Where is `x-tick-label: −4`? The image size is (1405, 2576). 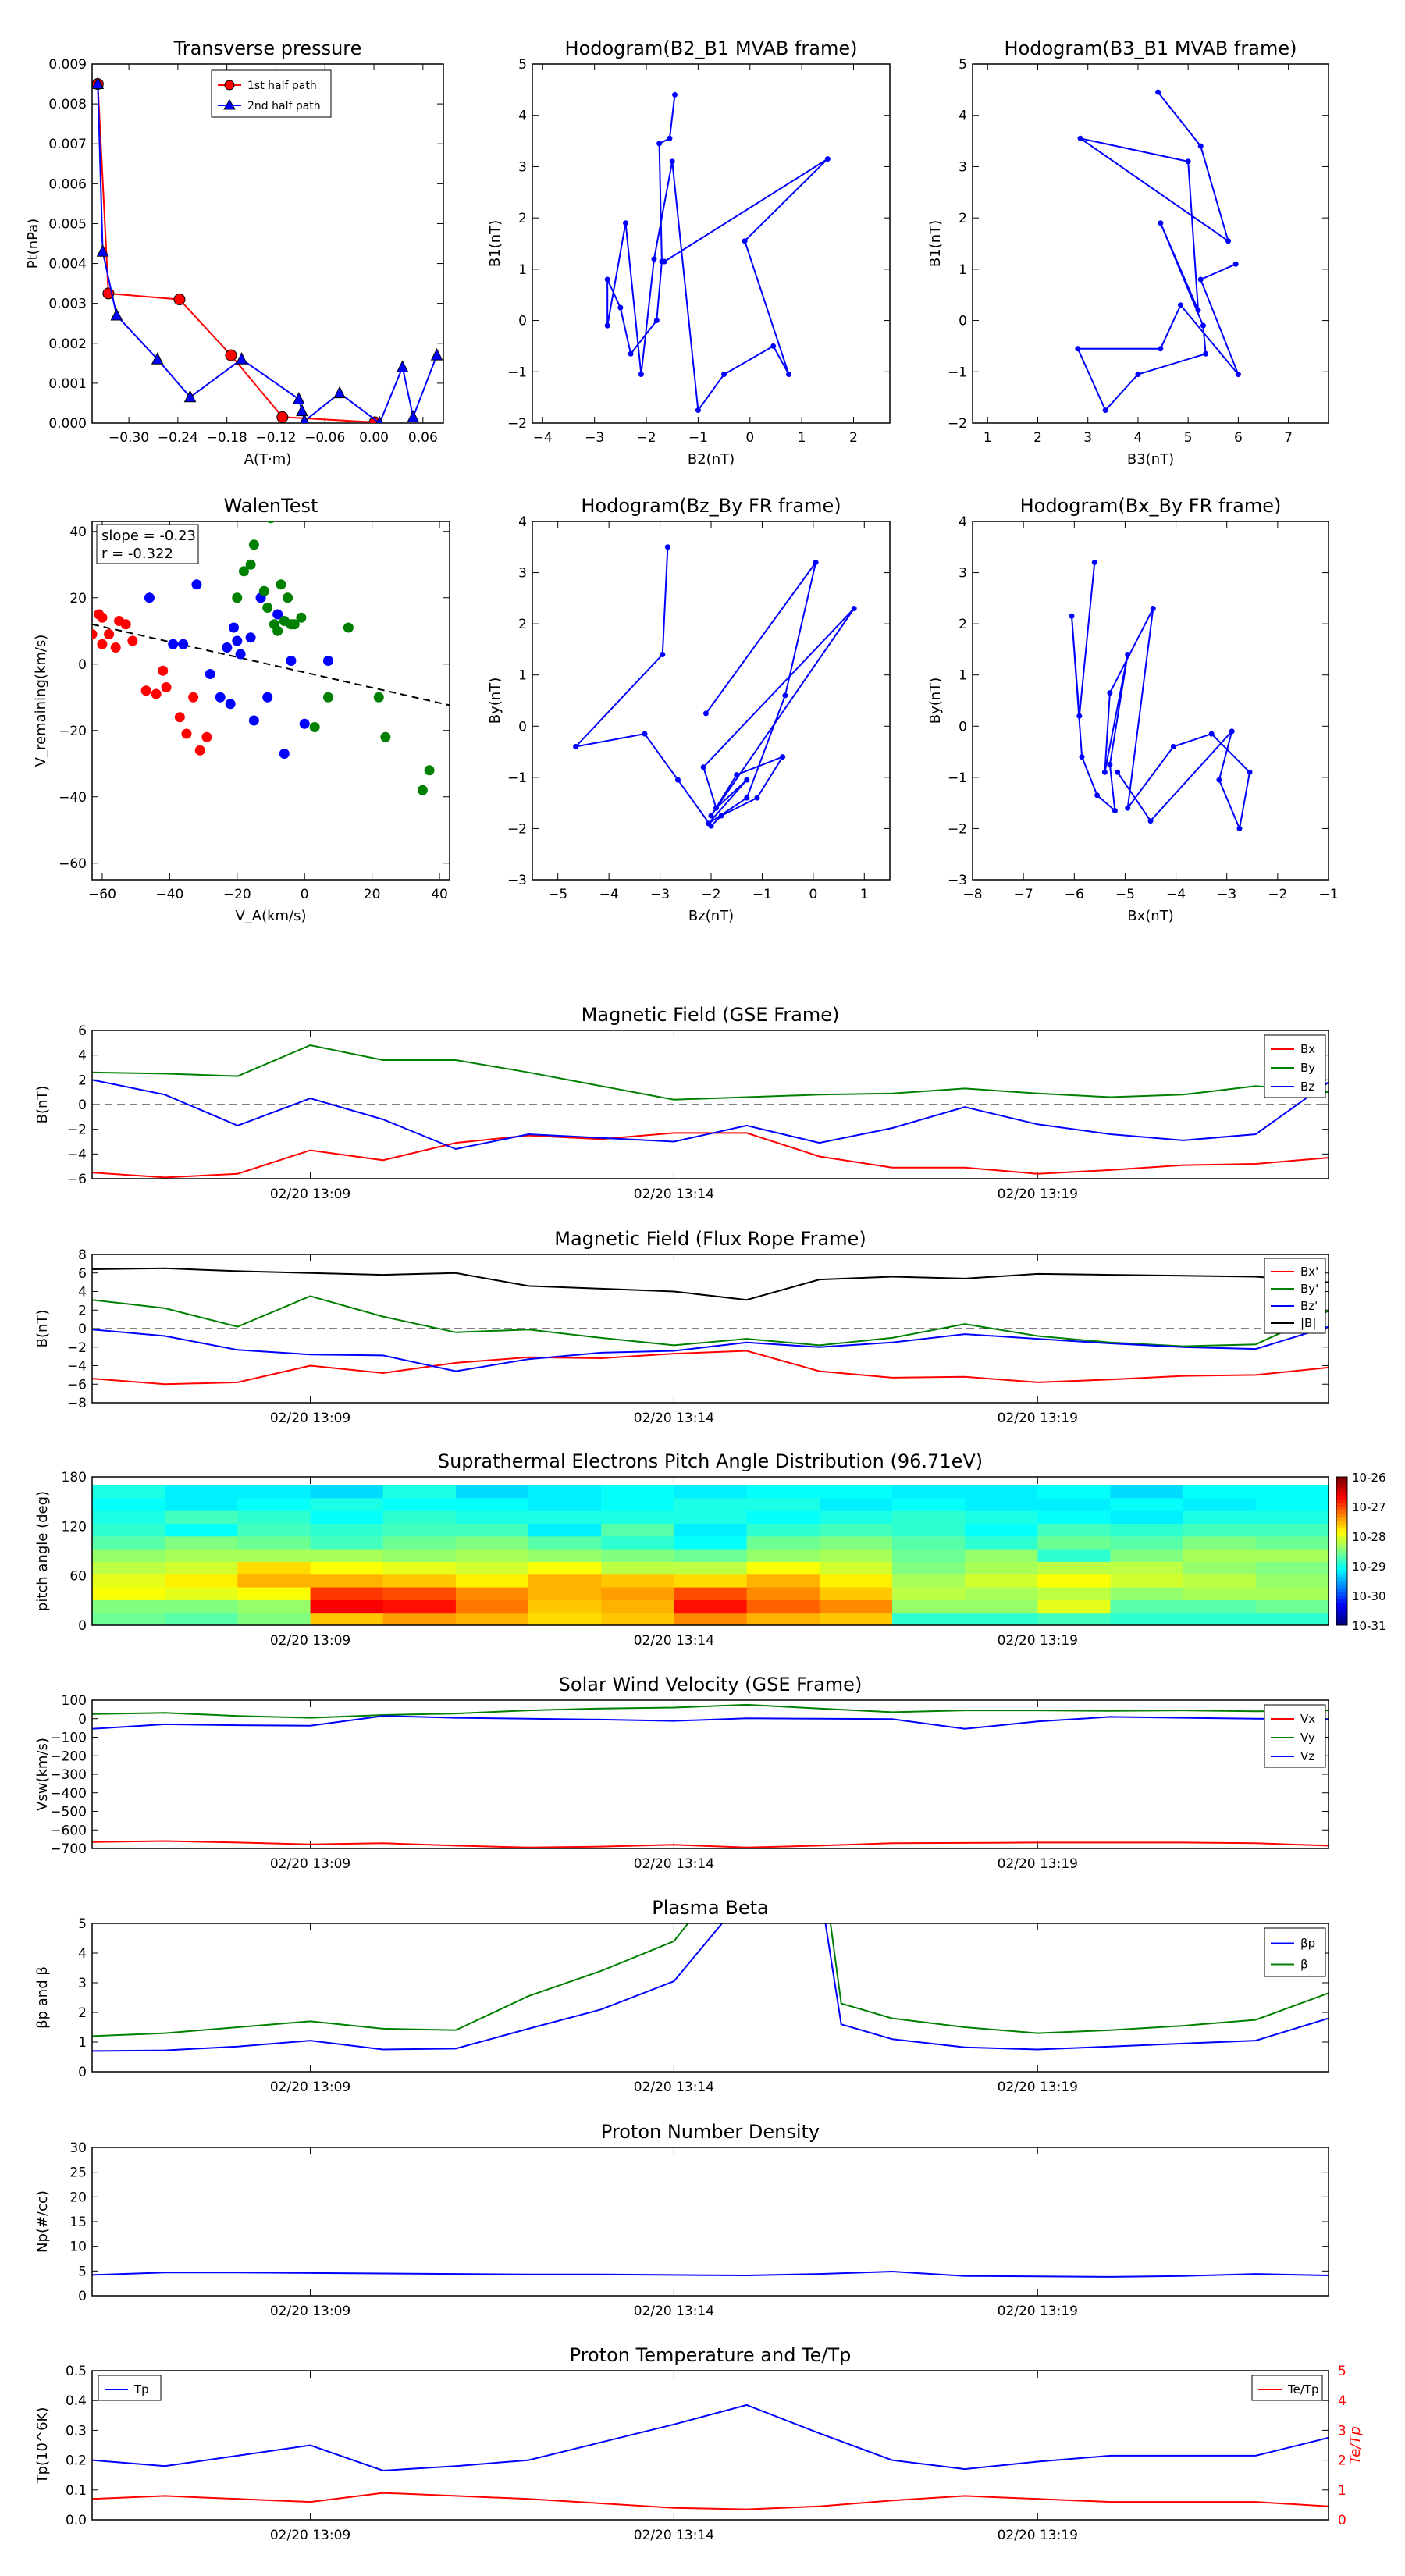
x-tick-label: −4 is located at coordinates (609, 894).